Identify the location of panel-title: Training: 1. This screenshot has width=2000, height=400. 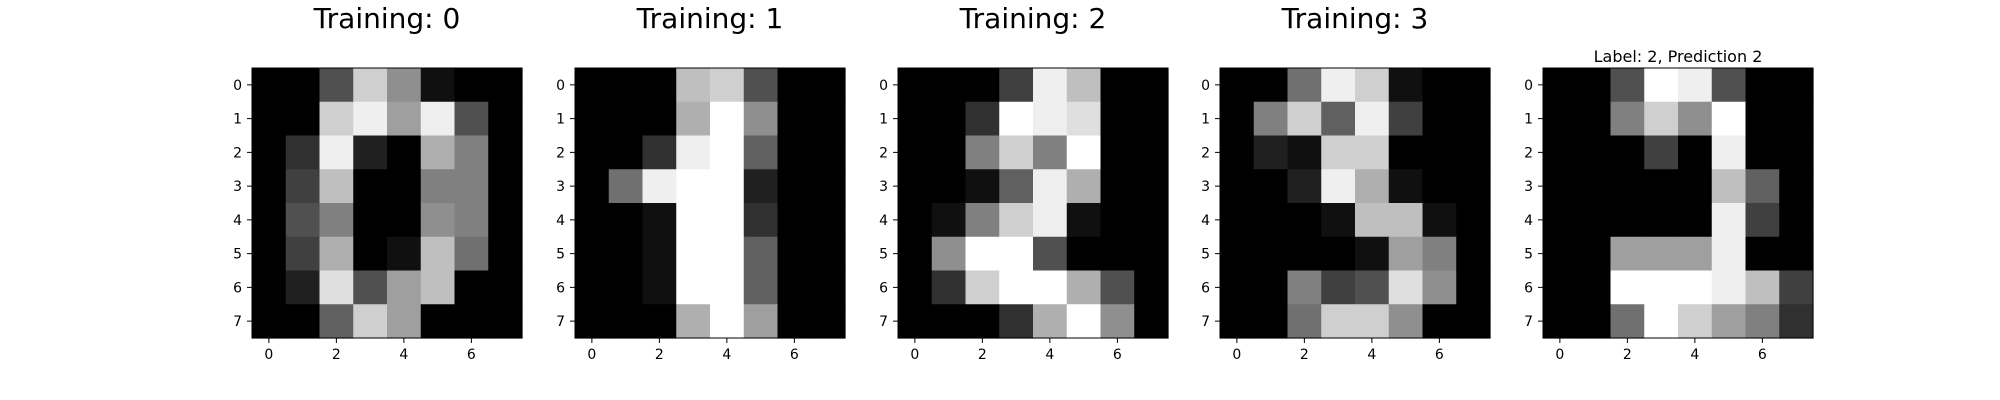
(710, 18).